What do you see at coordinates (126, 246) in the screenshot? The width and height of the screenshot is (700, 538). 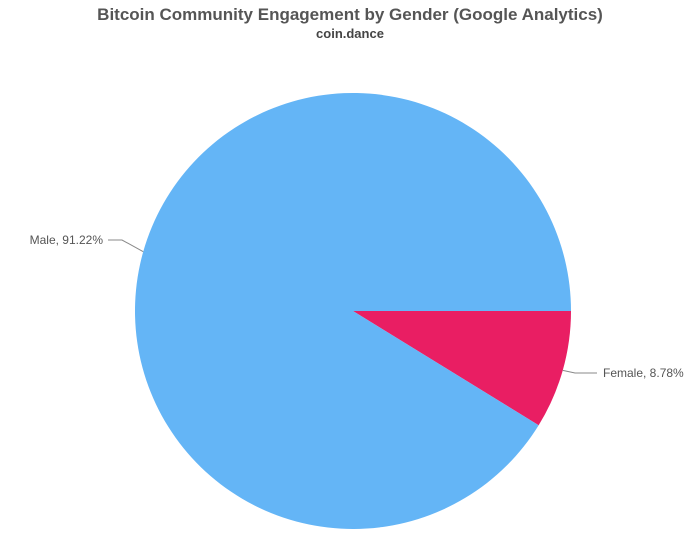 I see `leader-line-male` at bounding box center [126, 246].